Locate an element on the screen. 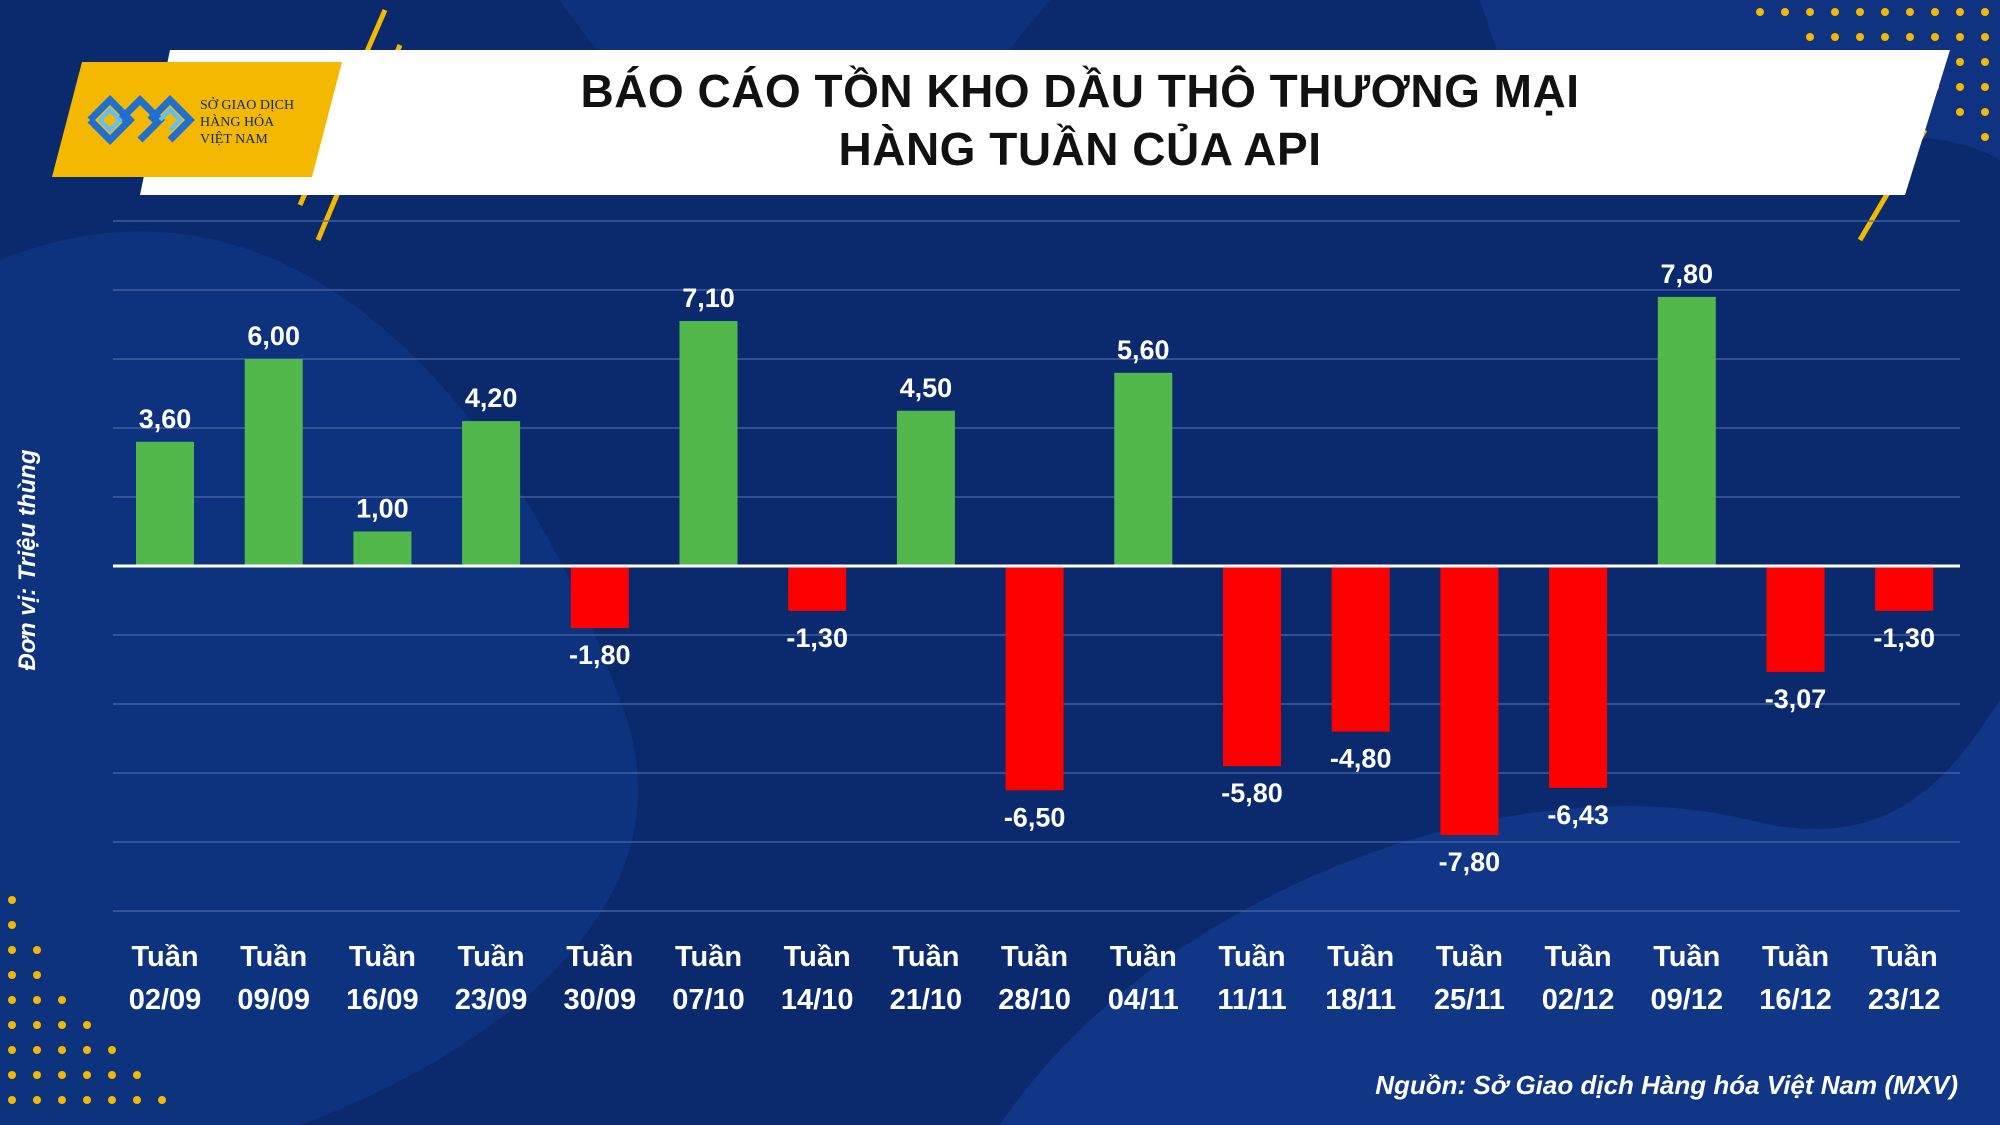 The image size is (2000, 1125). title-banner is located at coordinates (1045, 122).